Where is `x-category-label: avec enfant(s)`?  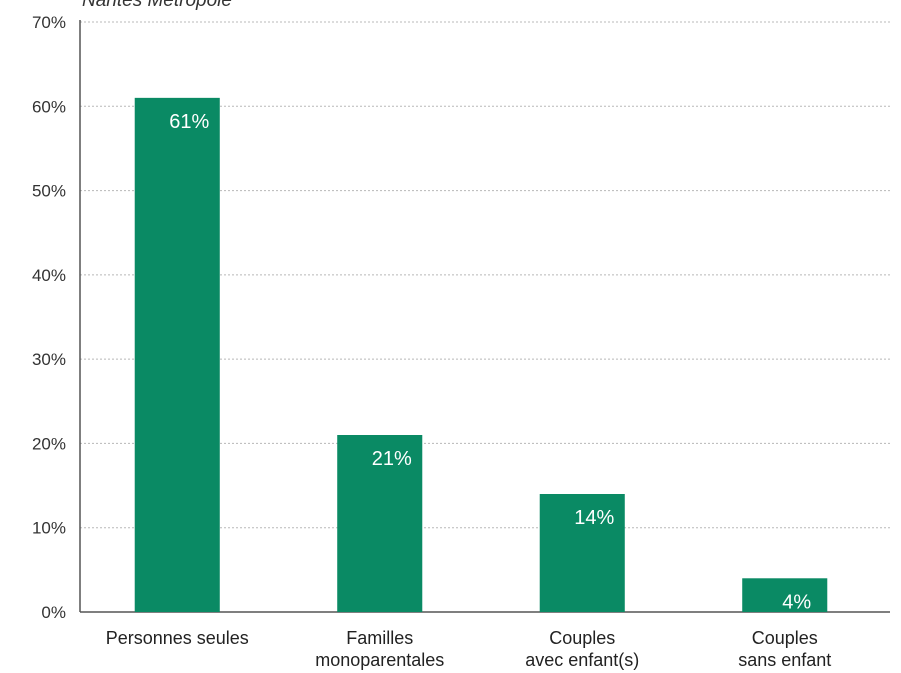
x-category-label: avec enfant(s) is located at coordinates (582, 660).